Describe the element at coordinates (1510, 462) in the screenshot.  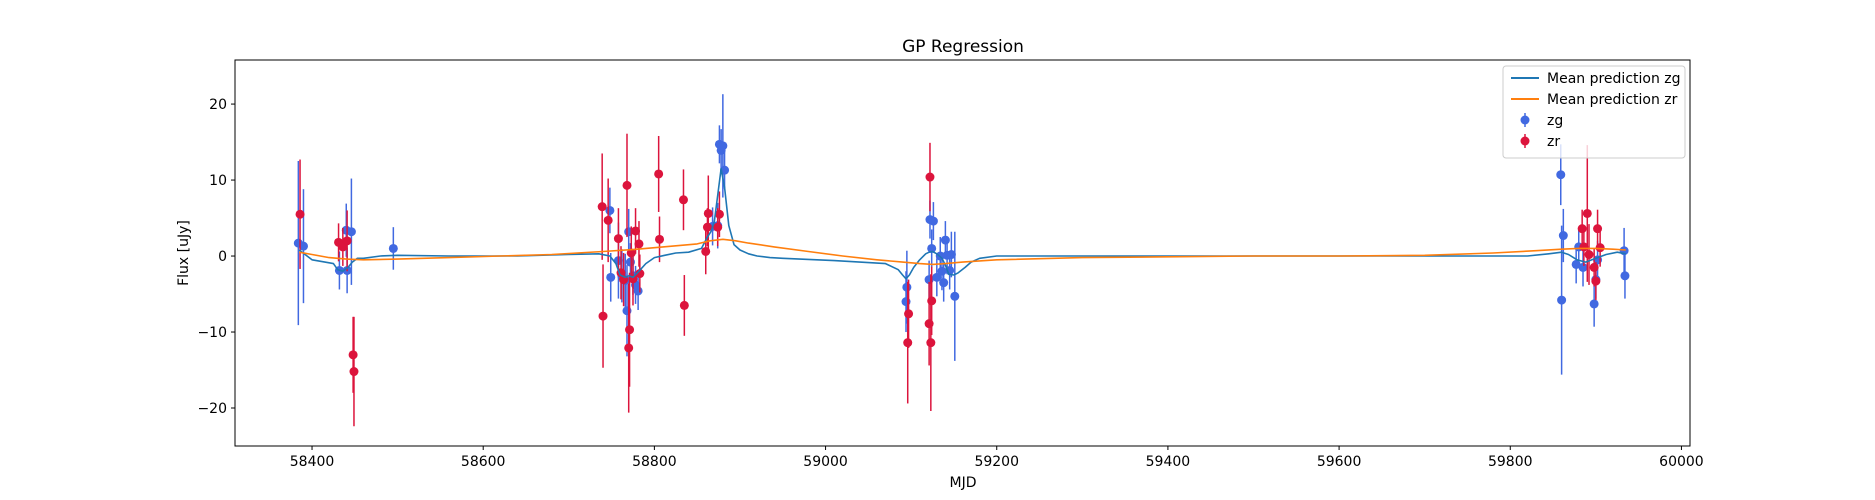
I see `x-tick-label-7: 59800` at that location.